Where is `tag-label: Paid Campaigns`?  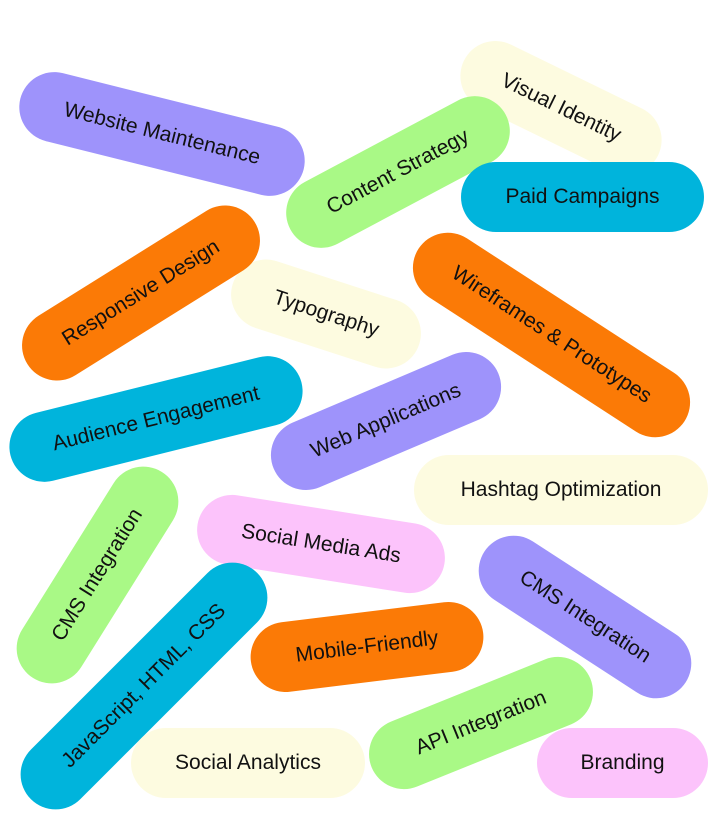
tag-label: Paid Campaigns is located at coordinates (582, 196).